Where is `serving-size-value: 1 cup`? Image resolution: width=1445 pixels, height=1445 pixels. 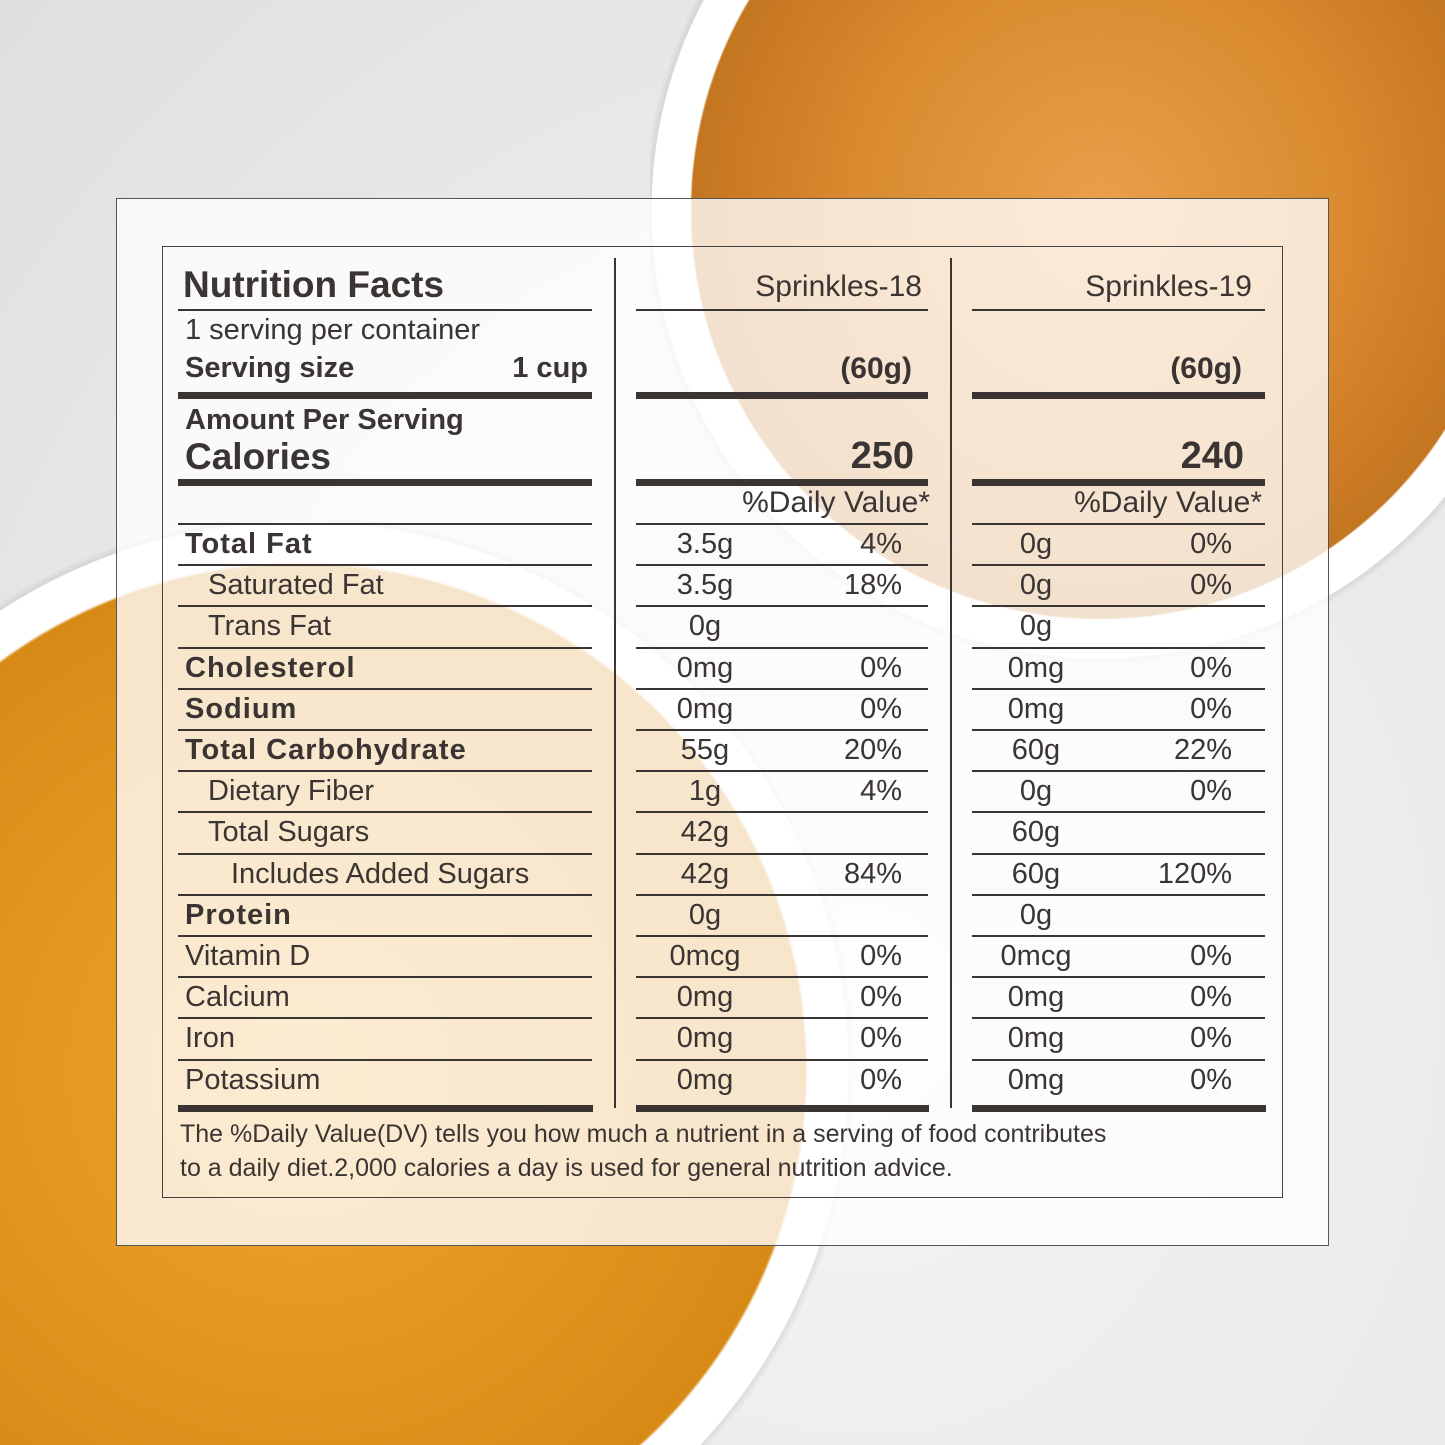
serving-size-value: 1 cup is located at coordinates (550, 368).